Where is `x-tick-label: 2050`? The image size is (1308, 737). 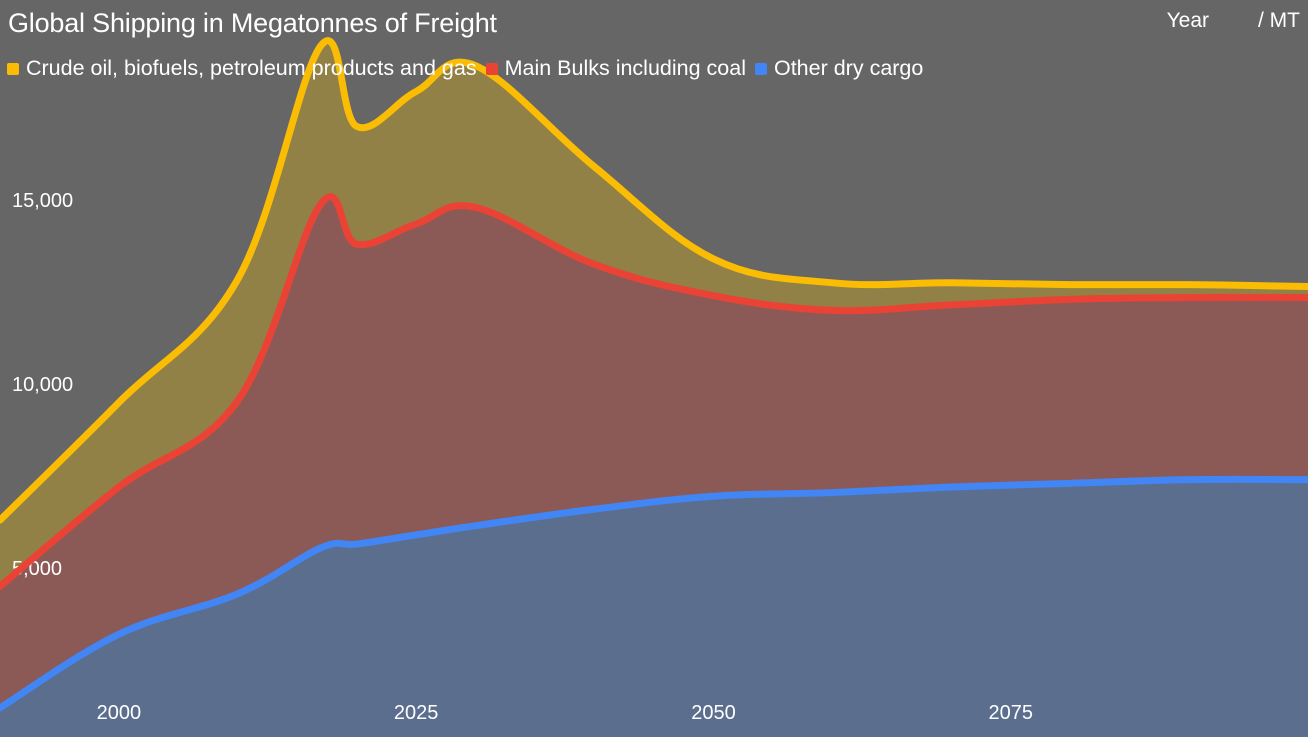 x-tick-label: 2050 is located at coordinates (713, 713).